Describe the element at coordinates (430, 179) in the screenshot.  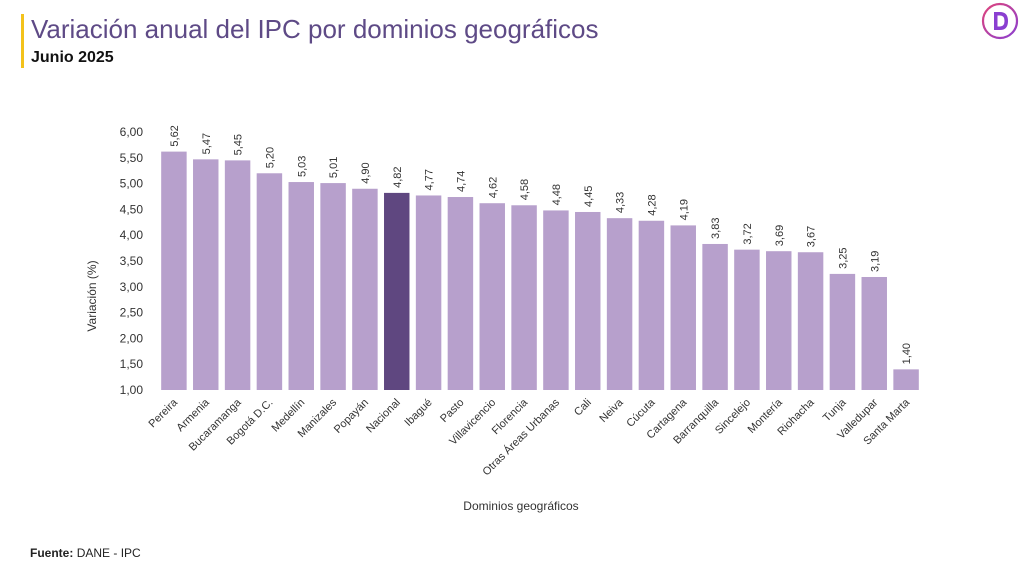
I see `data-label: 4,77` at that location.